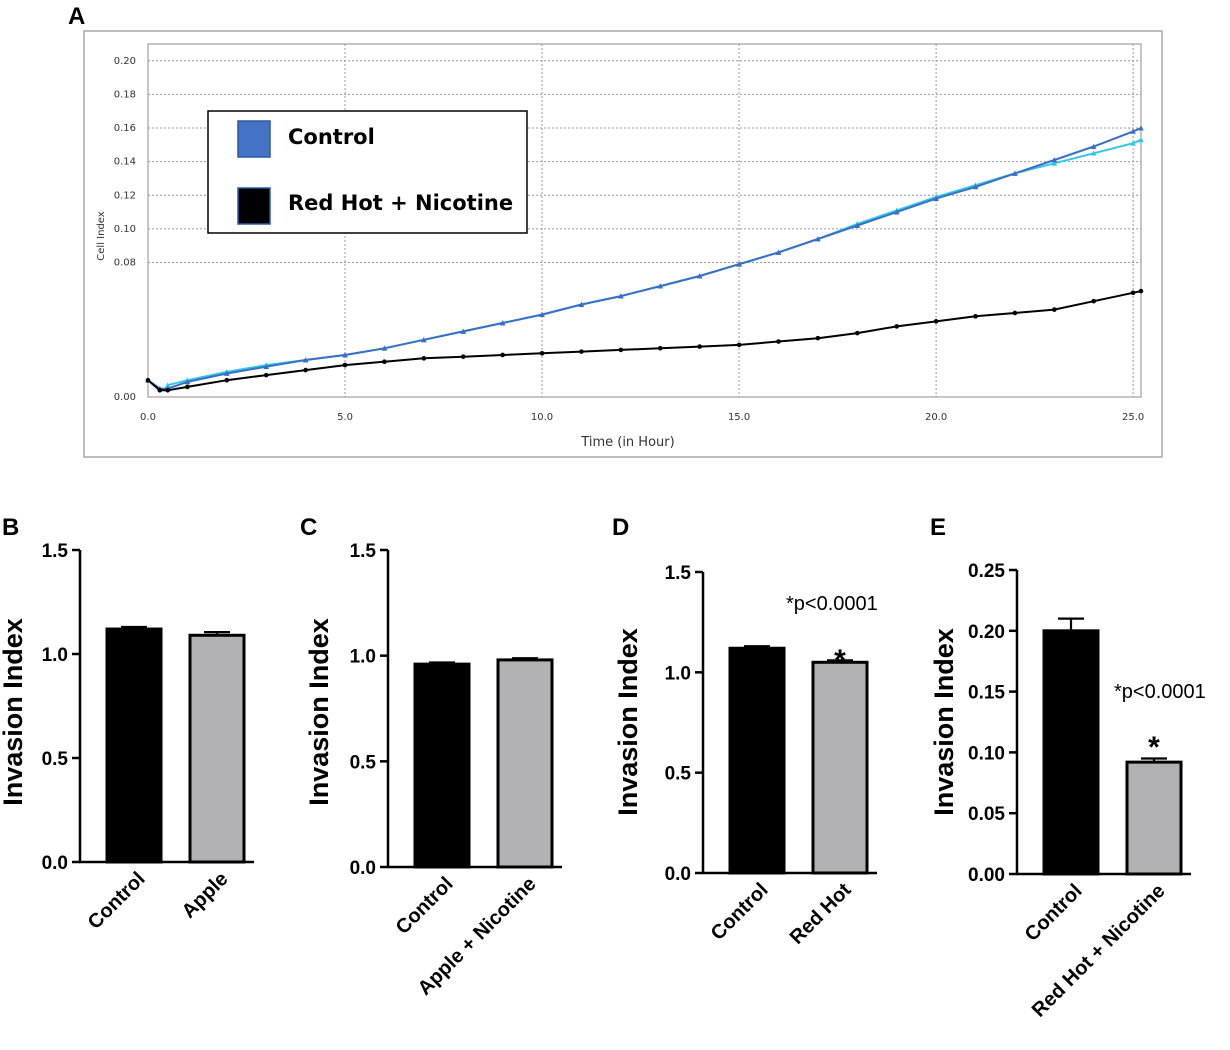  I want to click on y-tick-label: 0.18, so click(125, 94).